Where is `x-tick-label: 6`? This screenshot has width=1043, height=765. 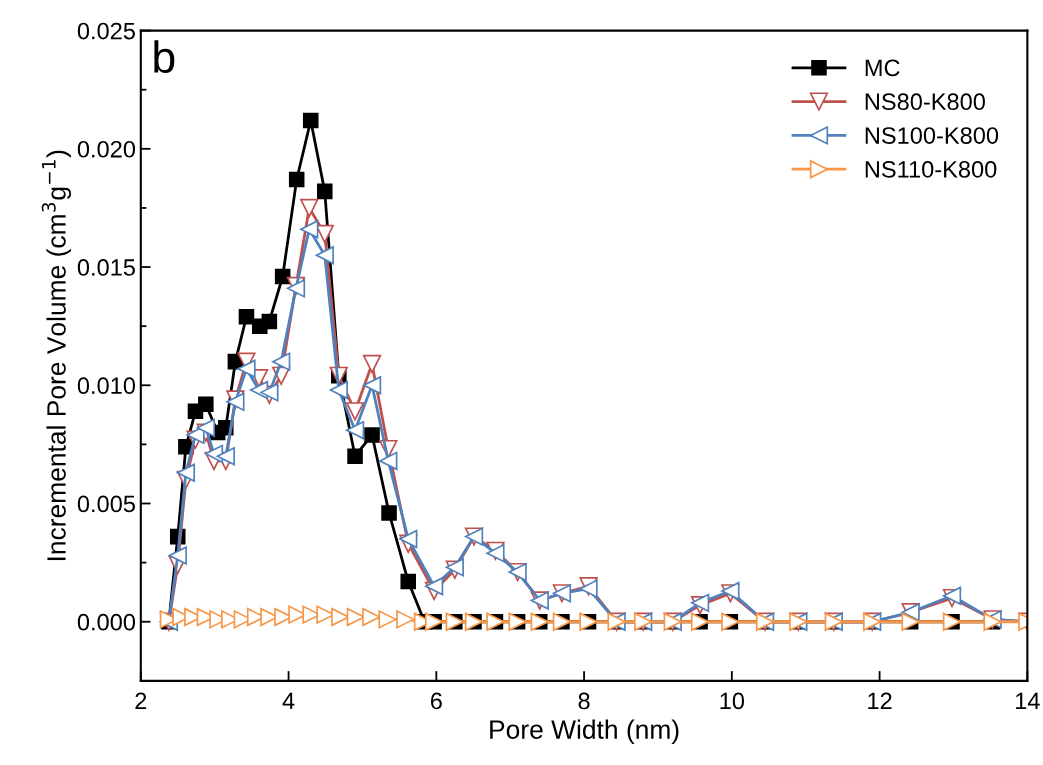
x-tick-label: 6 is located at coordinates (436, 701).